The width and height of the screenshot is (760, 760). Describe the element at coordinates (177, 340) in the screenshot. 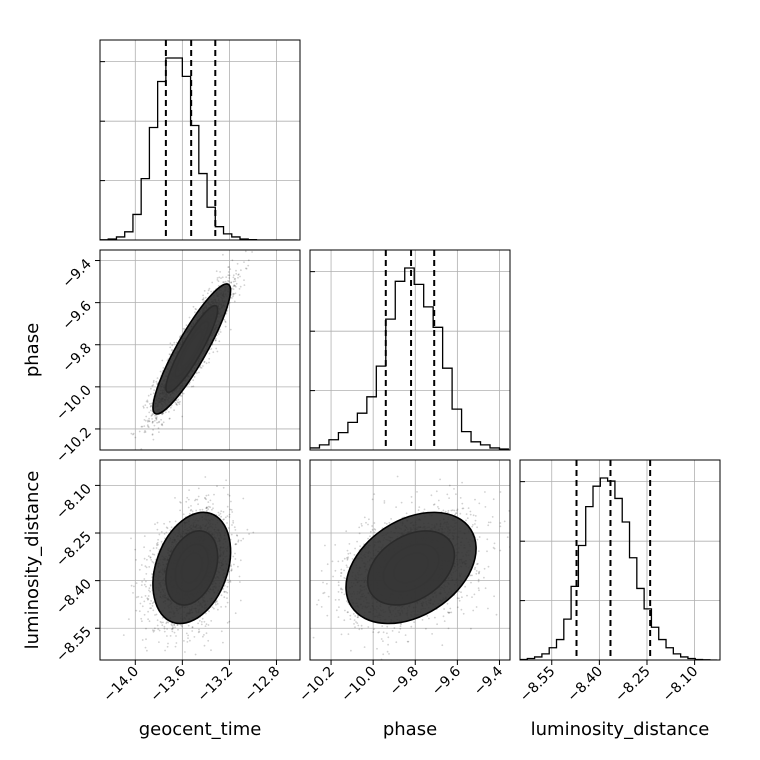

I see `panel-geocent_time-phase: −10.2−10.0−9.8−9.6−9.4` at that location.